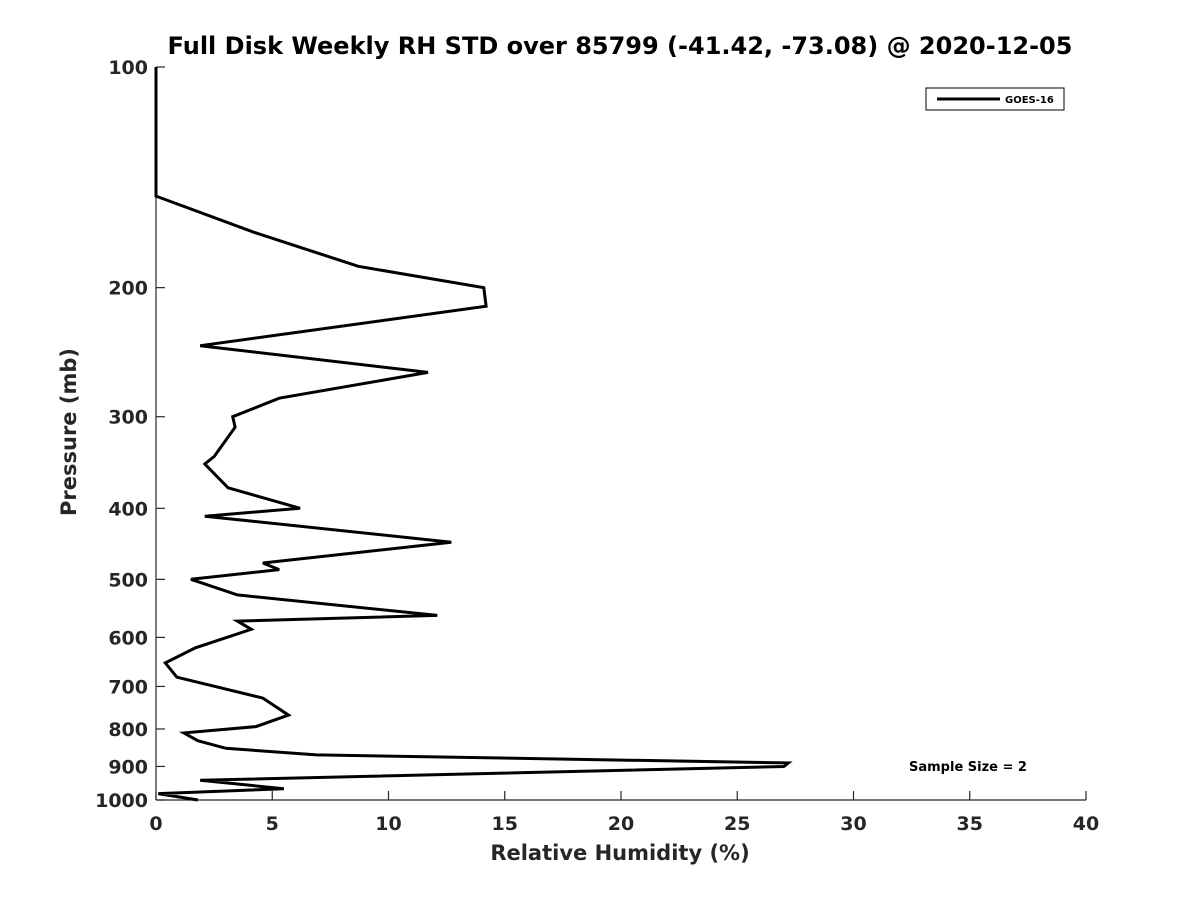  I want to click on y-tick-label: 1000, so click(121, 801).